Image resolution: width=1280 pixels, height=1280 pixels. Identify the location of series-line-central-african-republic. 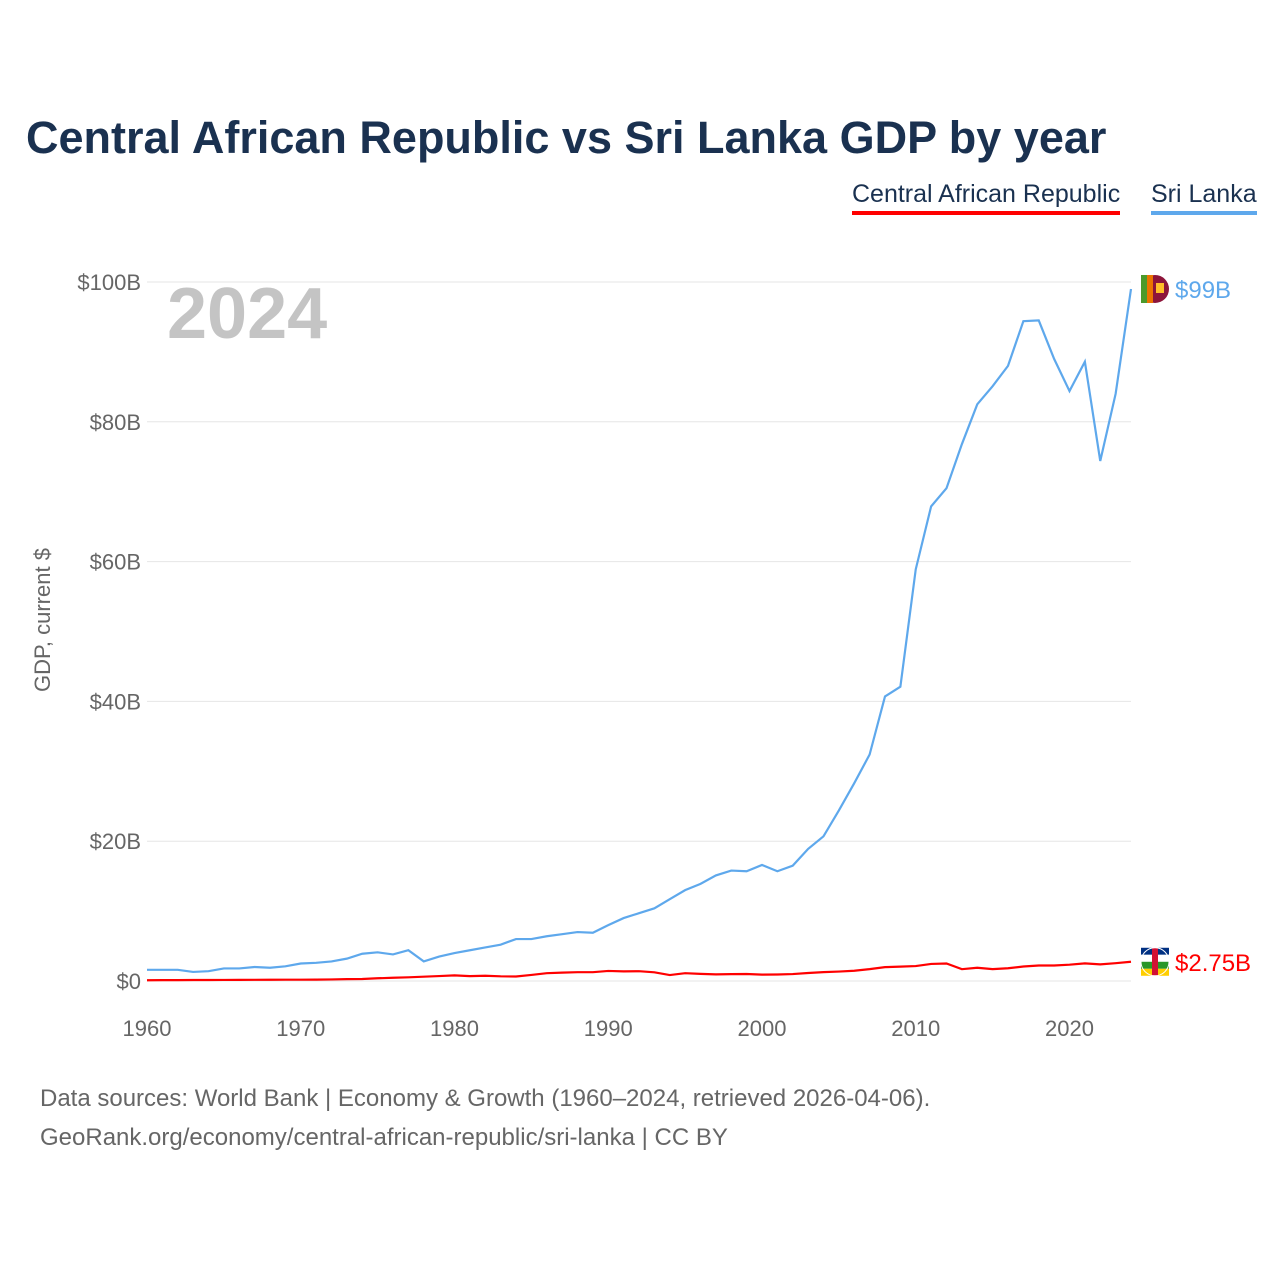
(639, 971).